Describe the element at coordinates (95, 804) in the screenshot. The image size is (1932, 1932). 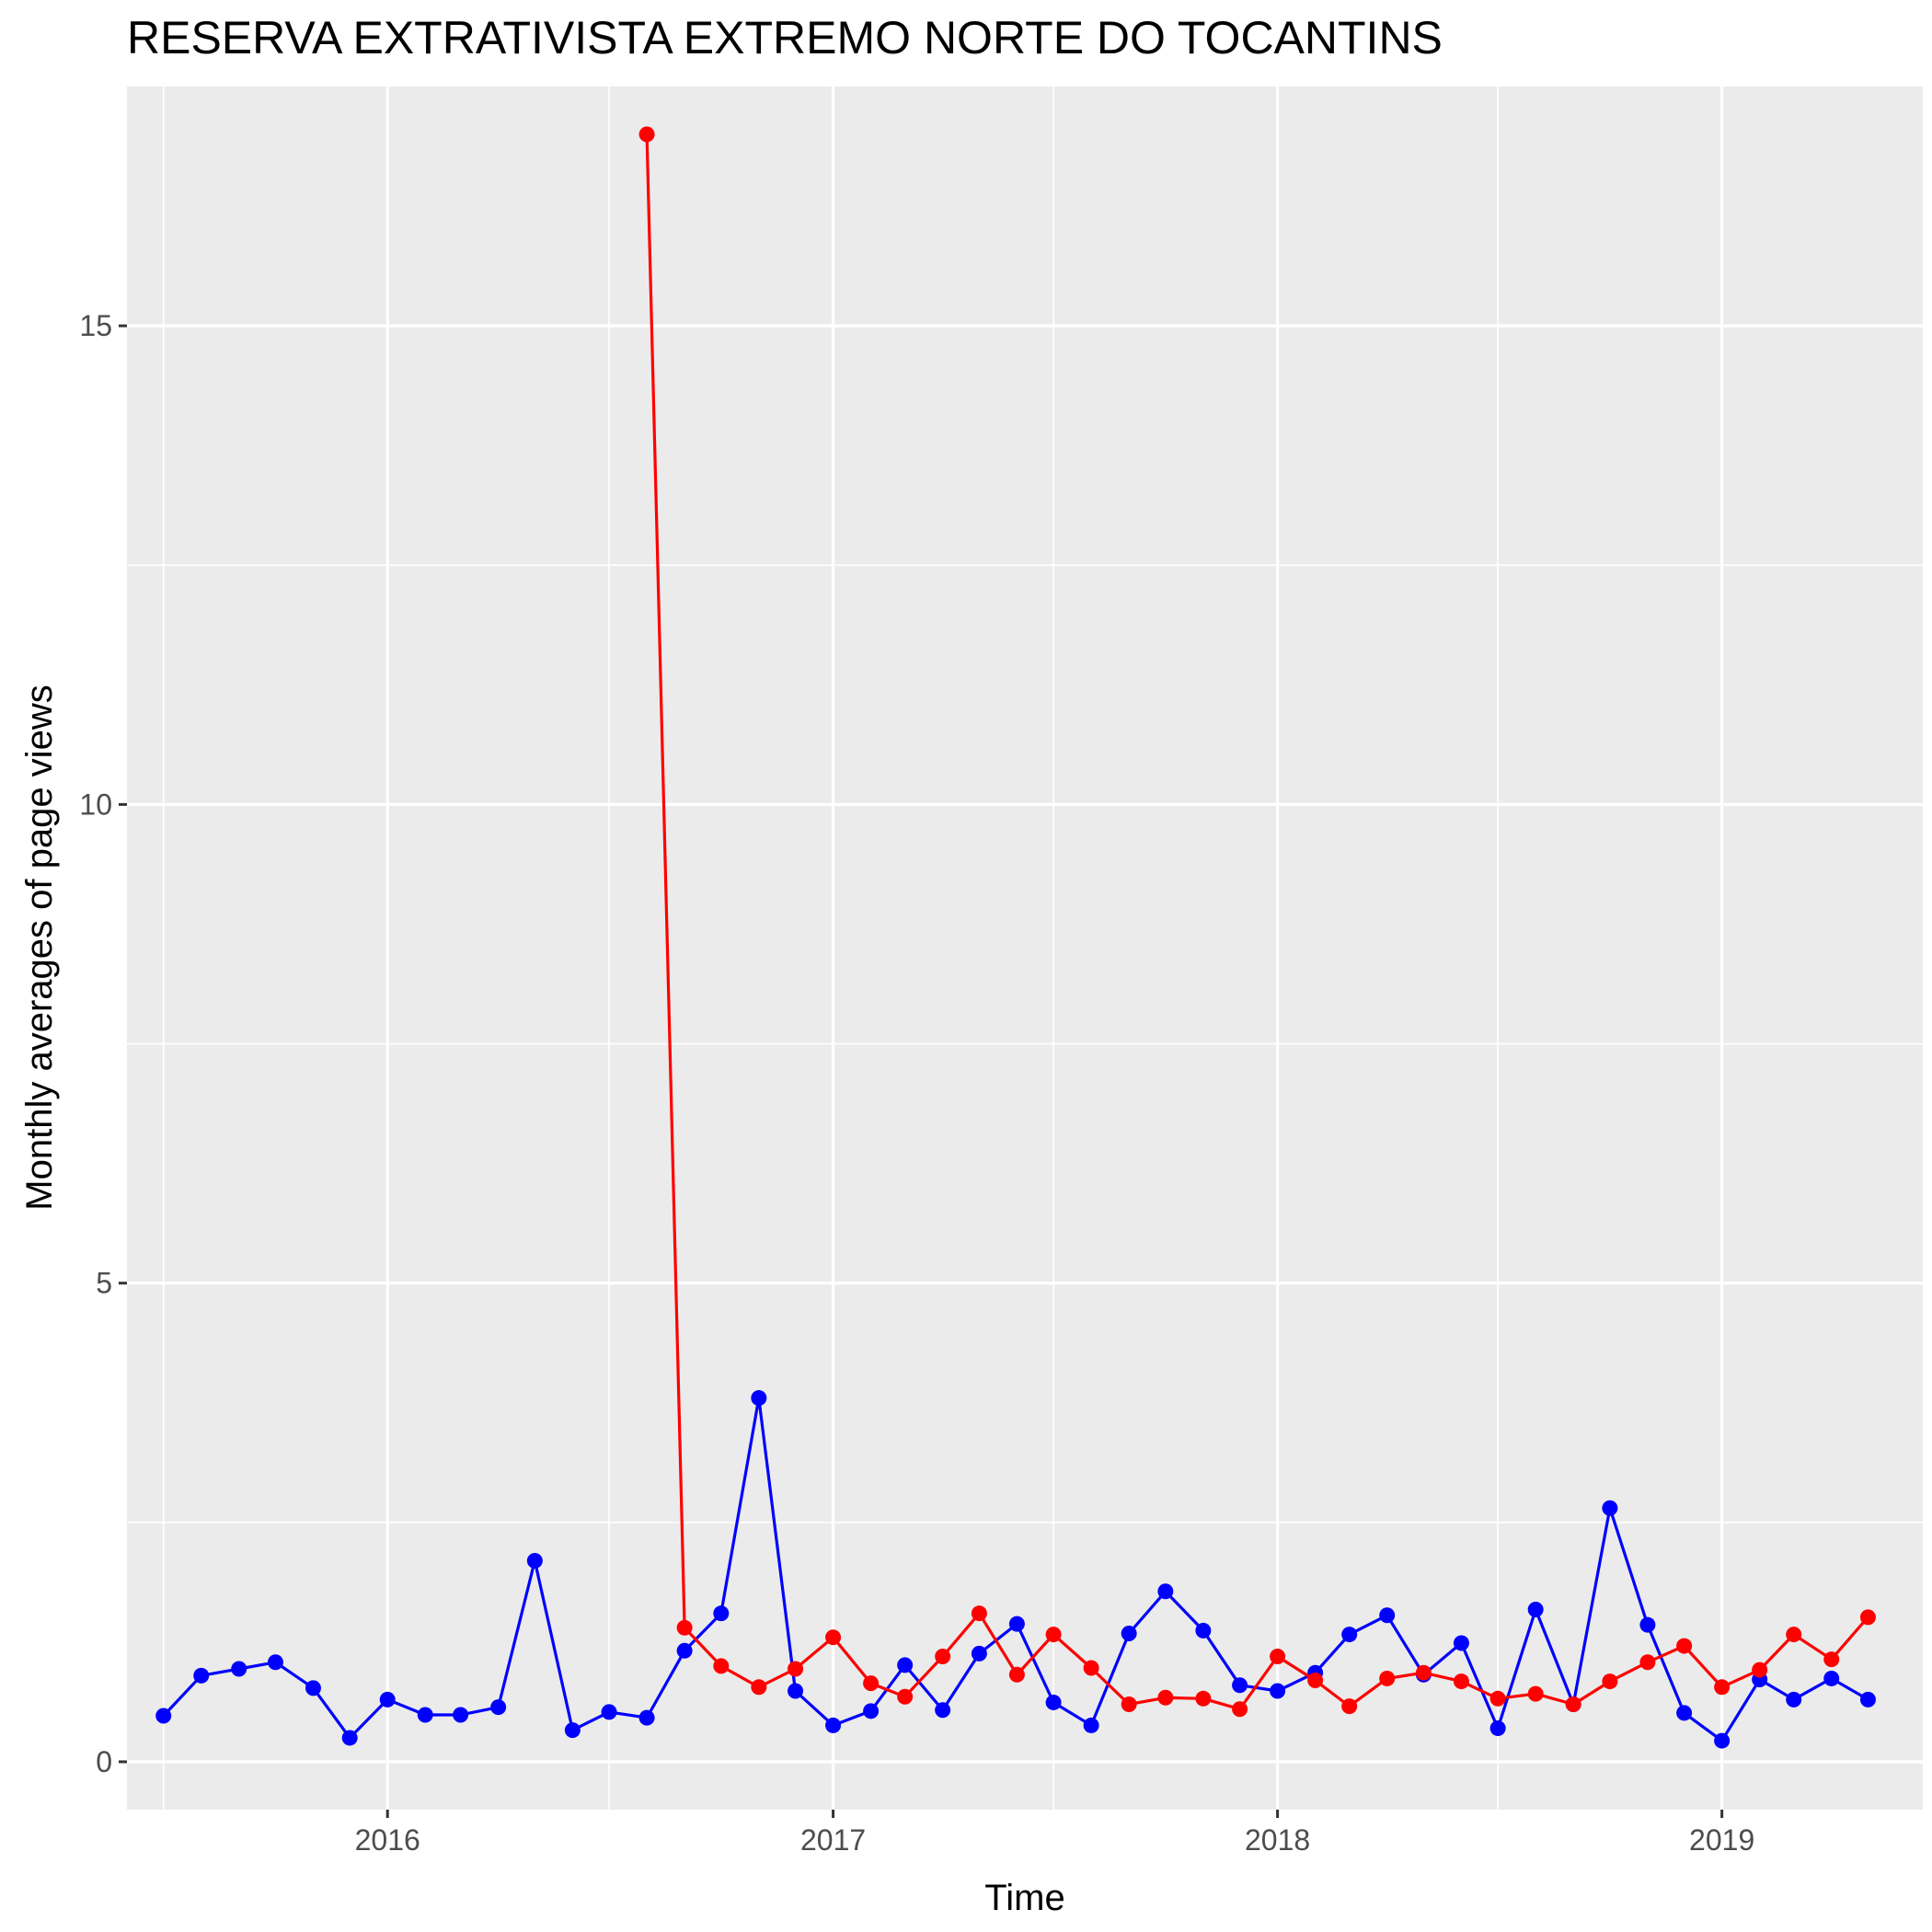
I see `y-tick-label: 10` at that location.